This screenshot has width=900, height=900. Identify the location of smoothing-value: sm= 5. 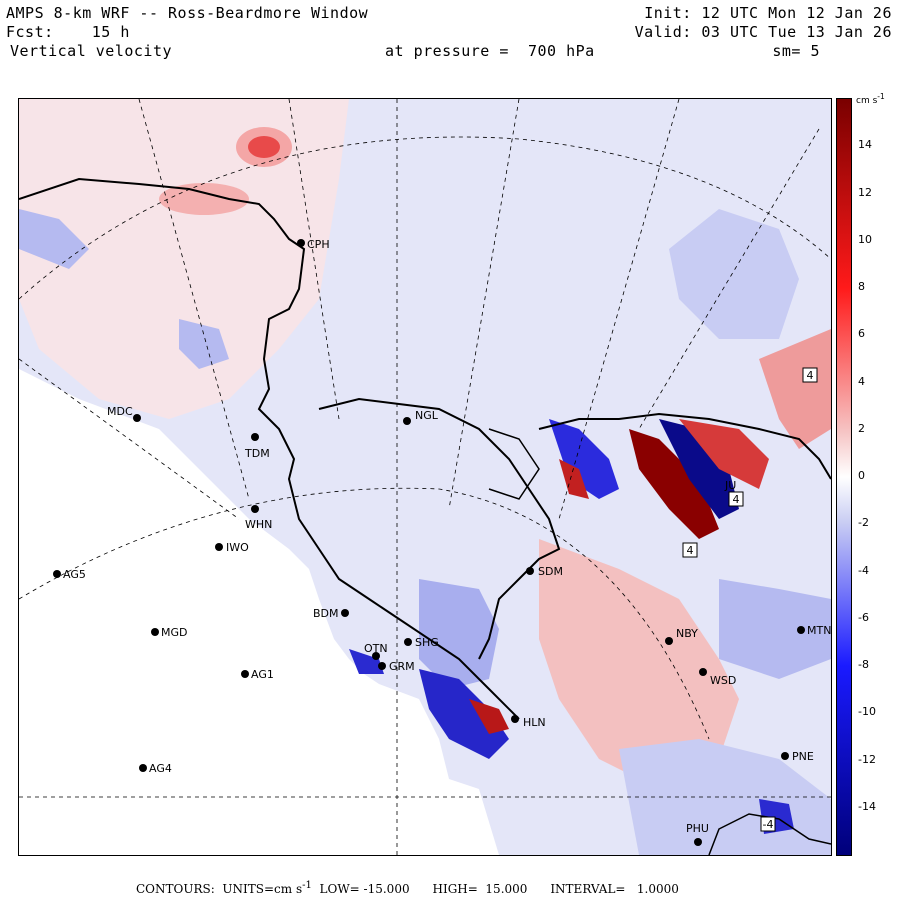
(796, 51).